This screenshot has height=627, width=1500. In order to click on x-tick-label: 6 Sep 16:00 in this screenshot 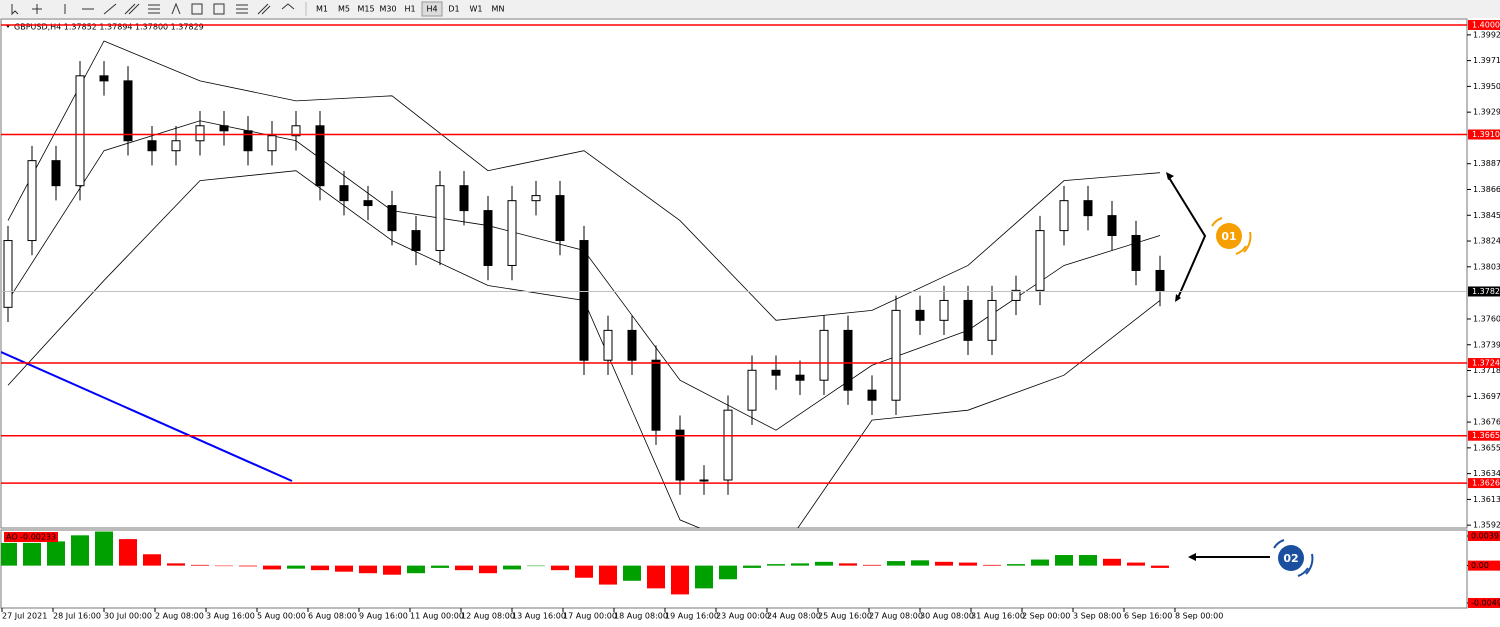, I will do `click(1148, 616)`.